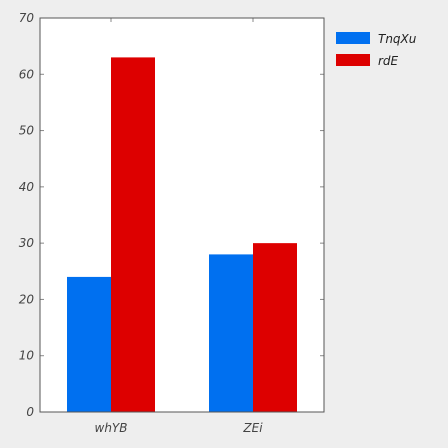 Image resolution: width=448 pixels, height=448 pixels. What do you see at coordinates (27, 18) in the screenshot?
I see `y-tick-label: 70` at bounding box center [27, 18].